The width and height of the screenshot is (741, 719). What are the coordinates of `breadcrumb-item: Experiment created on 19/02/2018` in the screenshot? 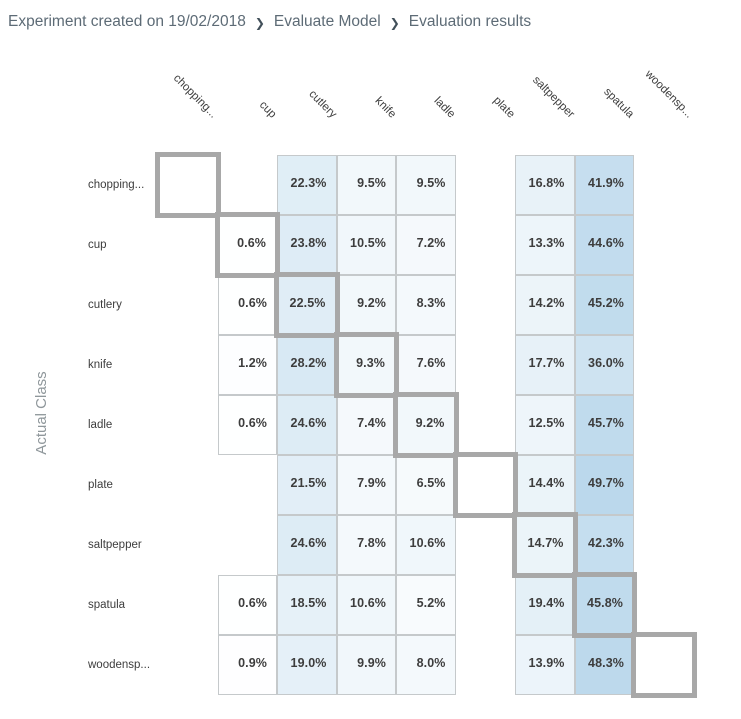 It's located at (127, 21).